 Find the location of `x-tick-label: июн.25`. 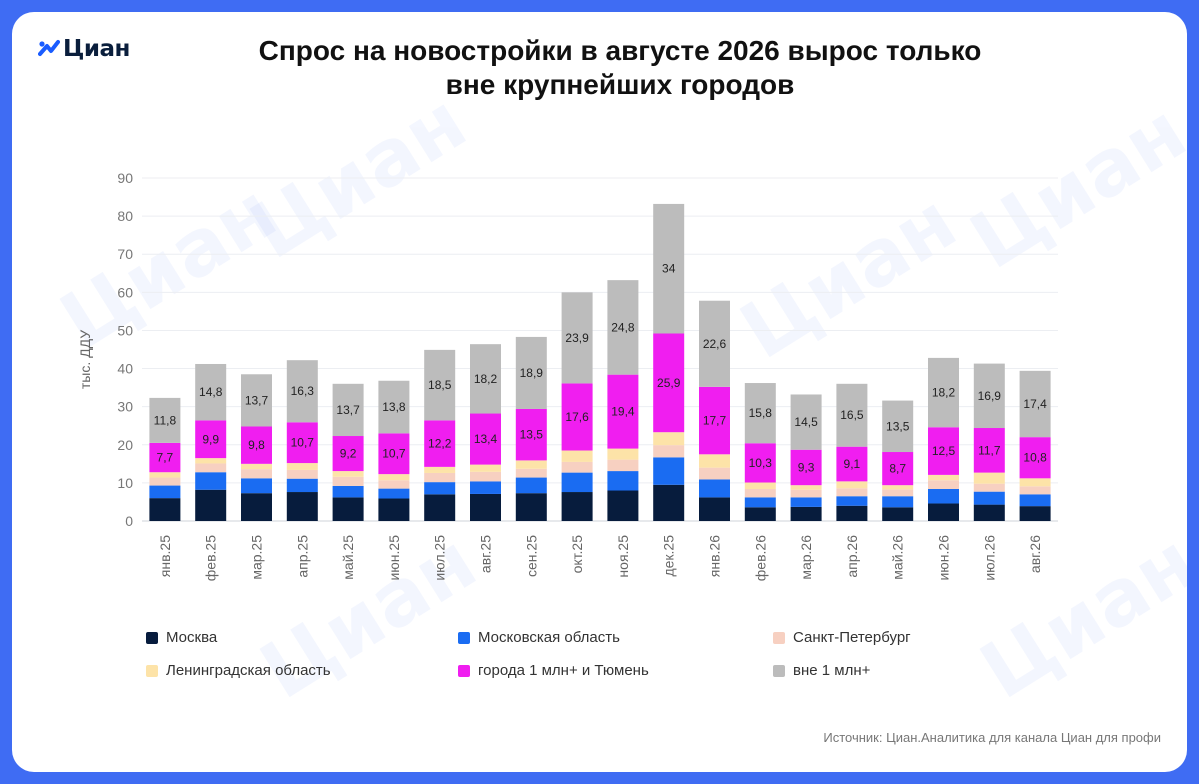

x-tick-label: июн.25 is located at coordinates (394, 558).